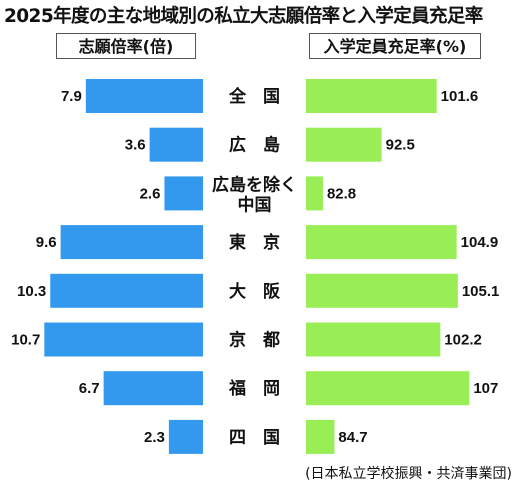  Describe the element at coordinates (126, 46) in the screenshot. I see `legend-application-ratio: 志願倍率(倍)` at that location.